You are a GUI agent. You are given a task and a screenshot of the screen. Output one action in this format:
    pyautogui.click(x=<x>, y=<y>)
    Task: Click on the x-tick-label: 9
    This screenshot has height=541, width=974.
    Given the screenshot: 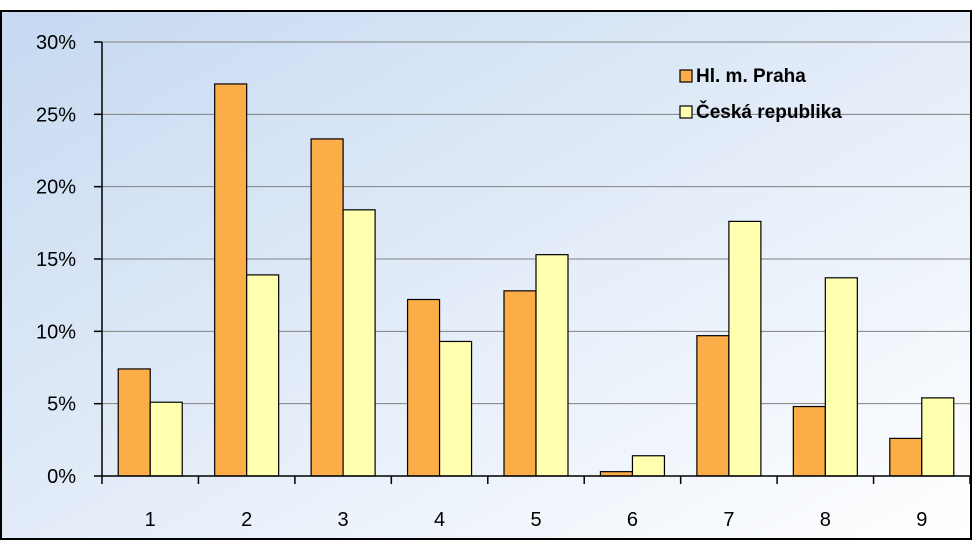 What is the action you would take?
    pyautogui.click(x=921, y=520)
    